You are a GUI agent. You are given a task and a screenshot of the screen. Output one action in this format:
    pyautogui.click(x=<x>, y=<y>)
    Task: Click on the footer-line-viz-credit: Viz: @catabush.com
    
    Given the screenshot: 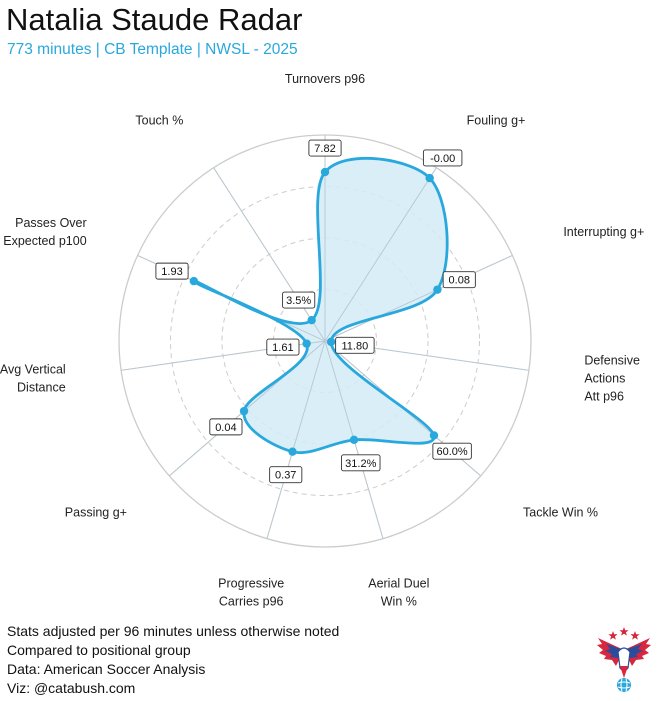 What is the action you would take?
    pyautogui.click(x=71, y=688)
    